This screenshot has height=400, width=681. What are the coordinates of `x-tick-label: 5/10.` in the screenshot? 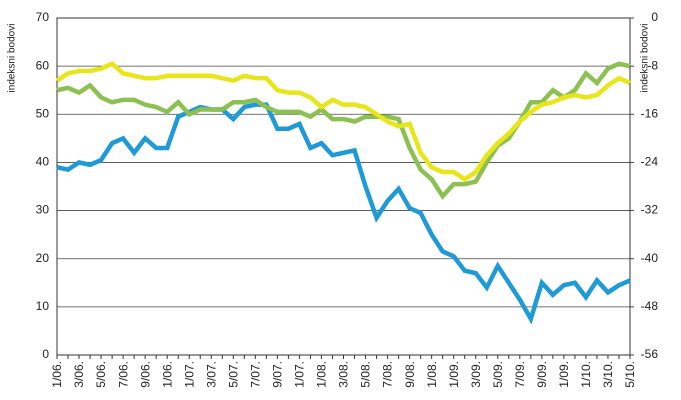 It's located at (630, 374).